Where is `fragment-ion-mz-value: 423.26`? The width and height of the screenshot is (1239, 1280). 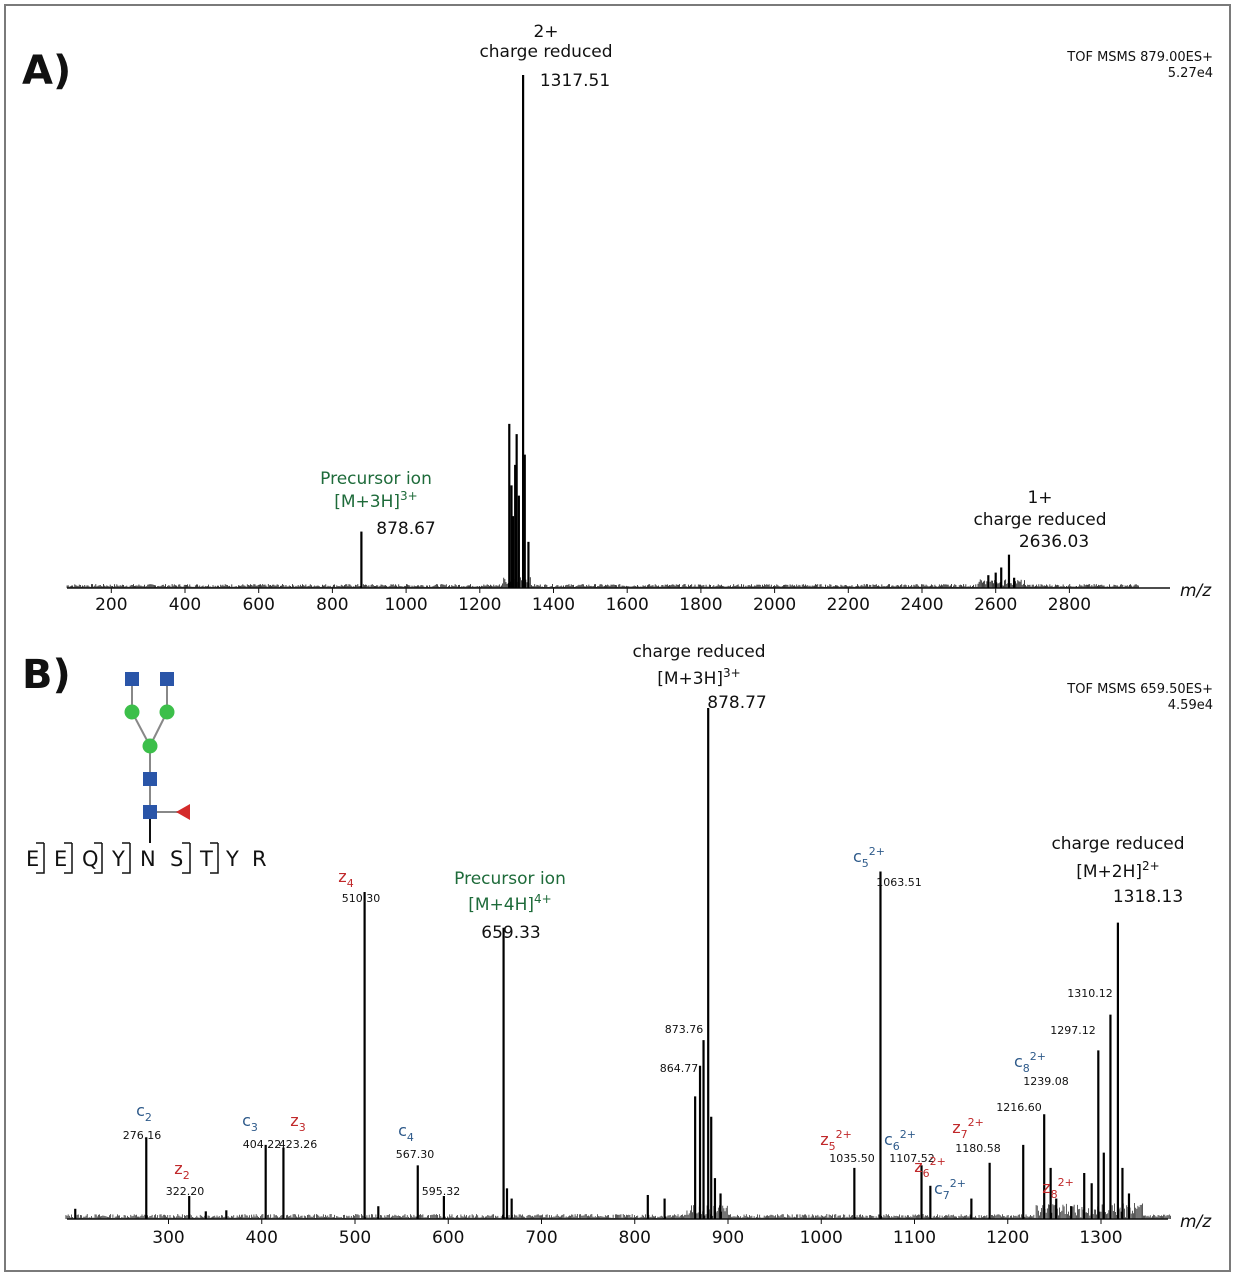 fragment-ion-mz-value: 423.26 is located at coordinates (298, 1144).